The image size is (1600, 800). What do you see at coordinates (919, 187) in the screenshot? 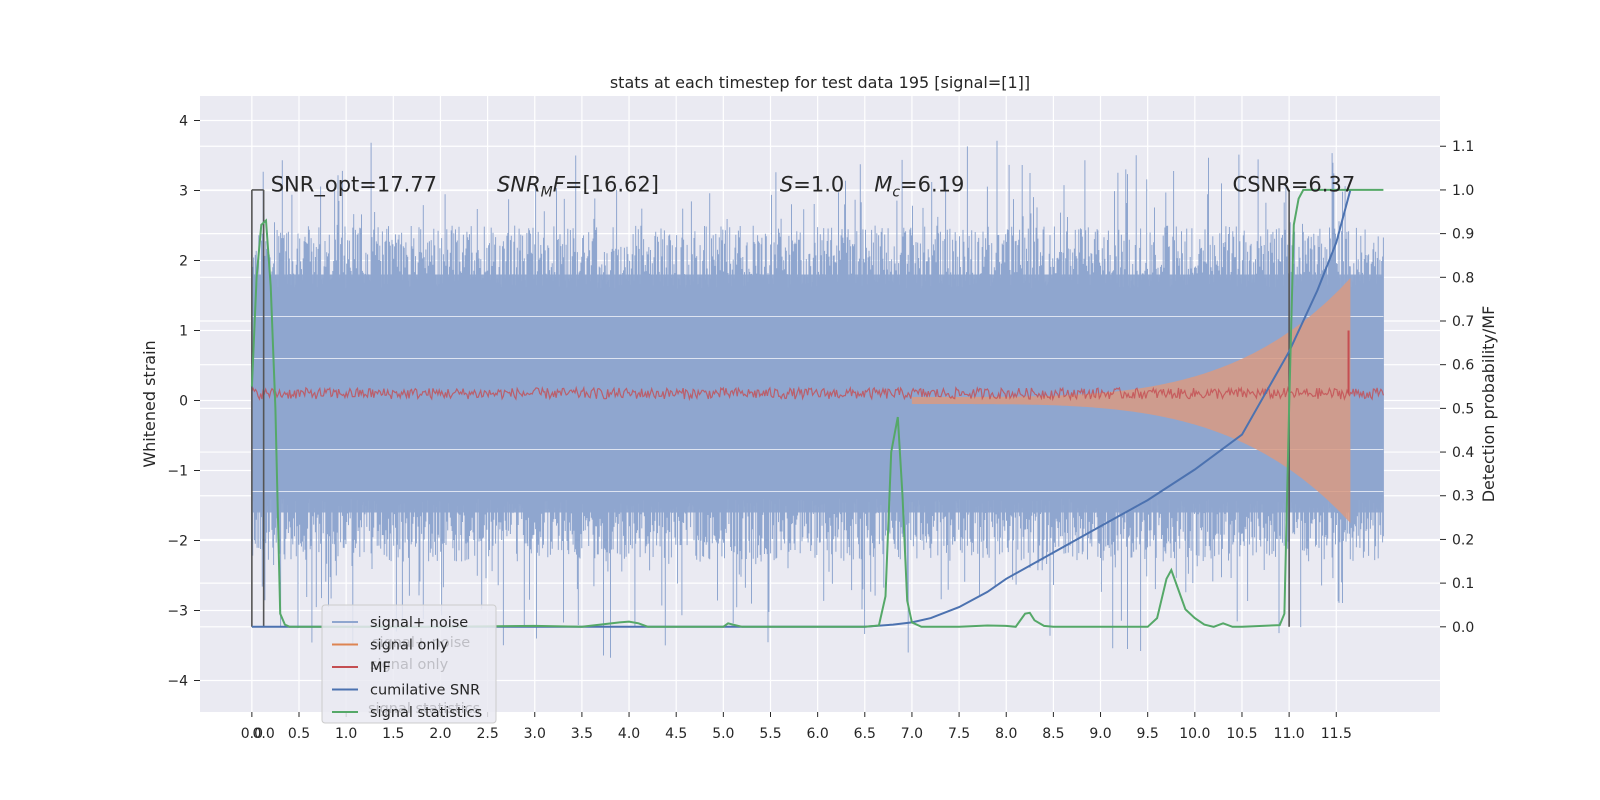
I see `annotation: Mc=6.19` at bounding box center [919, 187].